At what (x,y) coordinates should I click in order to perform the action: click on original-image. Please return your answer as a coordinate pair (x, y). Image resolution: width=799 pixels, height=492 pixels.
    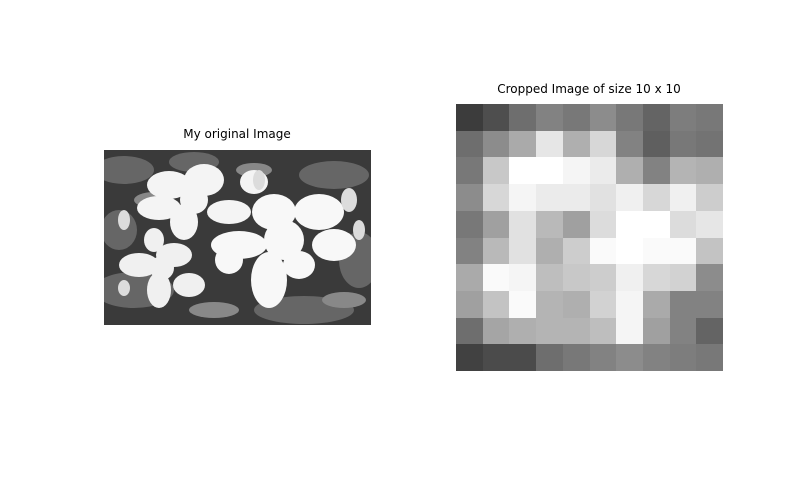
    Looking at the image, I should click on (237, 237).